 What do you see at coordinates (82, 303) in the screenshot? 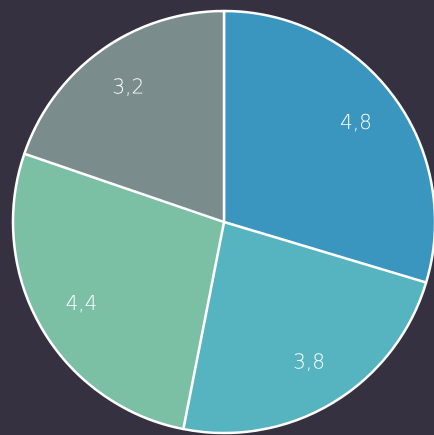
I see `data-label: 4,4` at bounding box center [82, 303].